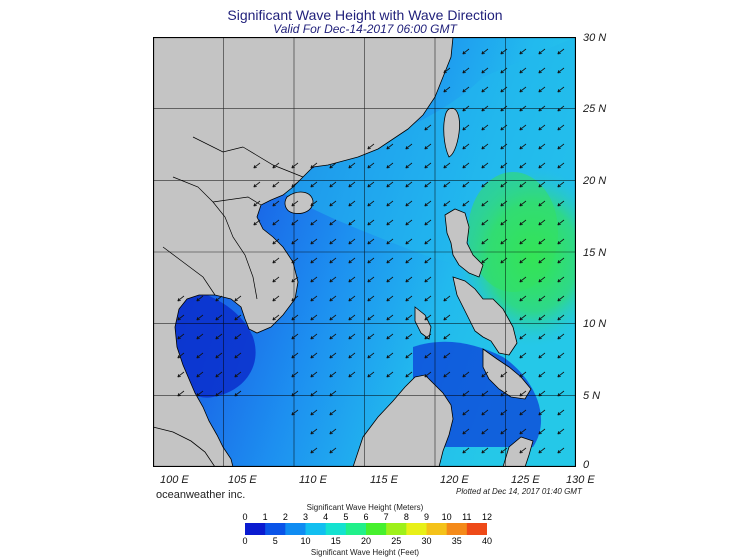 Image resolution: width=755 pixels, height=560 pixels. Describe the element at coordinates (580, 480) in the screenshot. I see `lon-label-130e: 130 E` at that location.